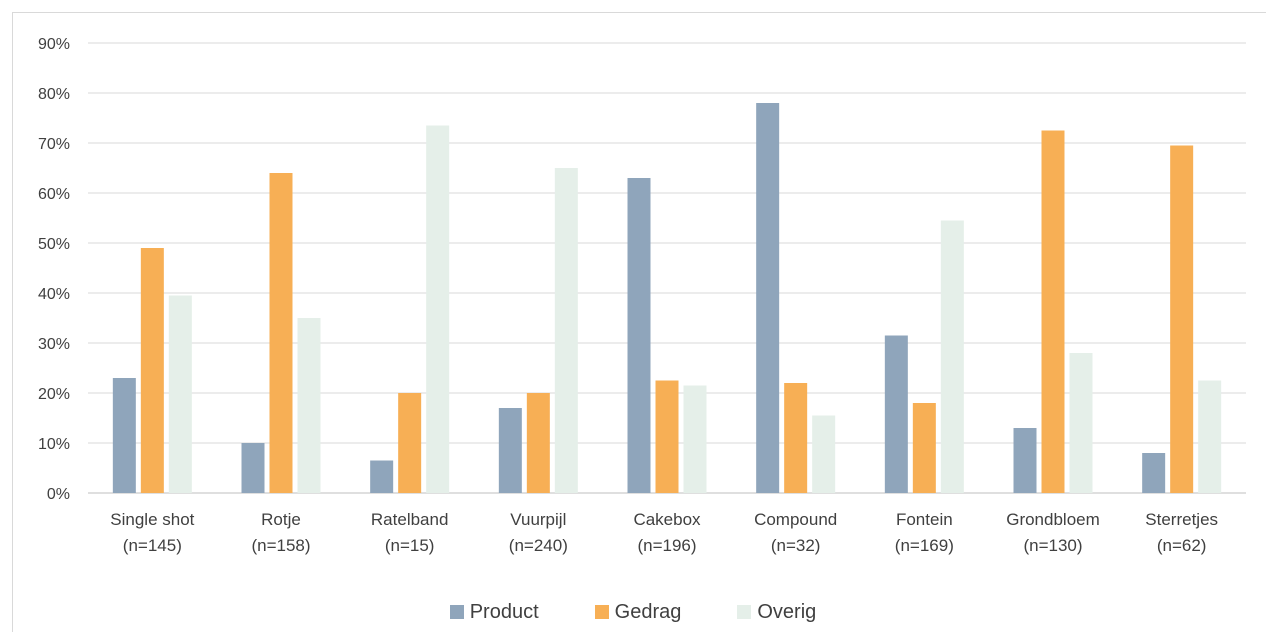 The image size is (1266, 632). Describe the element at coordinates (1181, 519) in the screenshot. I see `x-tick-label: Sterretjes` at that location.